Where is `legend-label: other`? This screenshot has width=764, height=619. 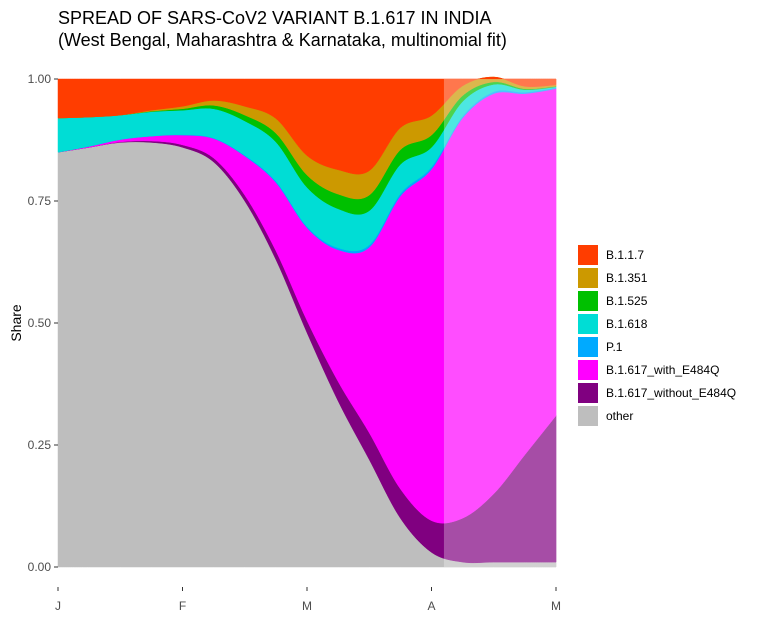
legend-label: other is located at coordinates (620, 415).